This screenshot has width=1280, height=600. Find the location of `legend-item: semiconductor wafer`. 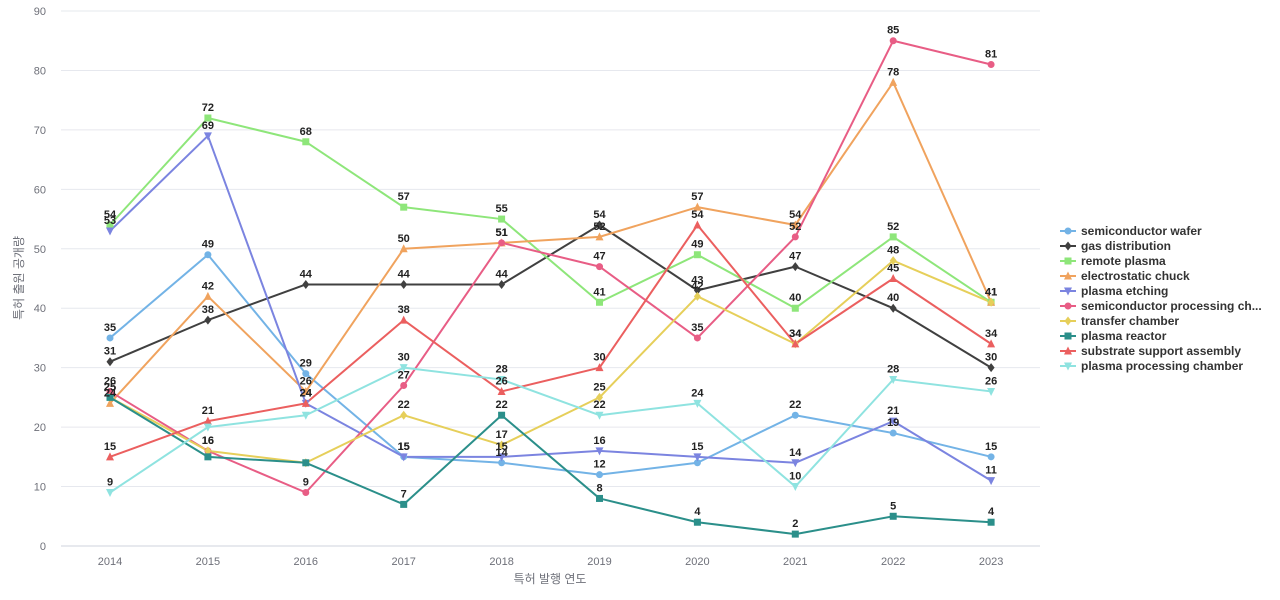

legend-item: semiconductor wafer is located at coordinates (1131, 231).